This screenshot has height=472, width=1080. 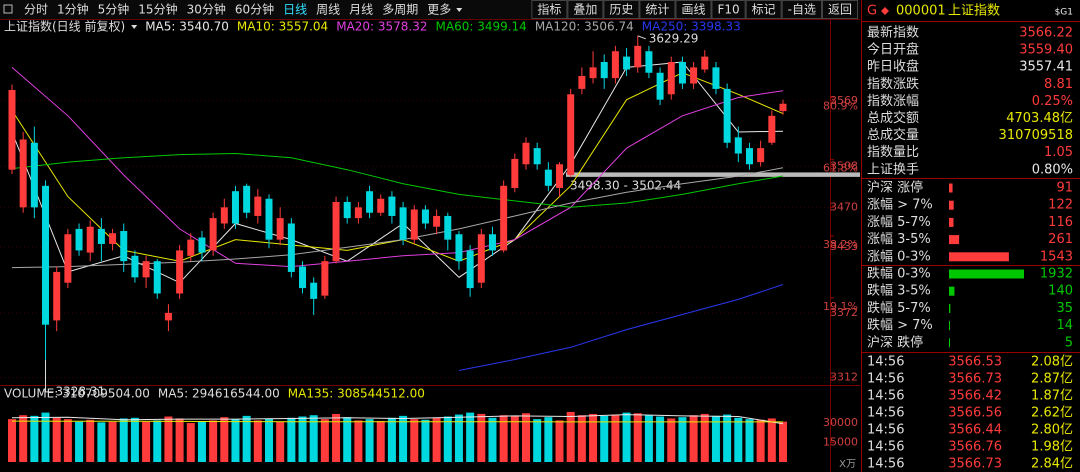 I want to click on period-tab: 更多, so click(x=439, y=10).